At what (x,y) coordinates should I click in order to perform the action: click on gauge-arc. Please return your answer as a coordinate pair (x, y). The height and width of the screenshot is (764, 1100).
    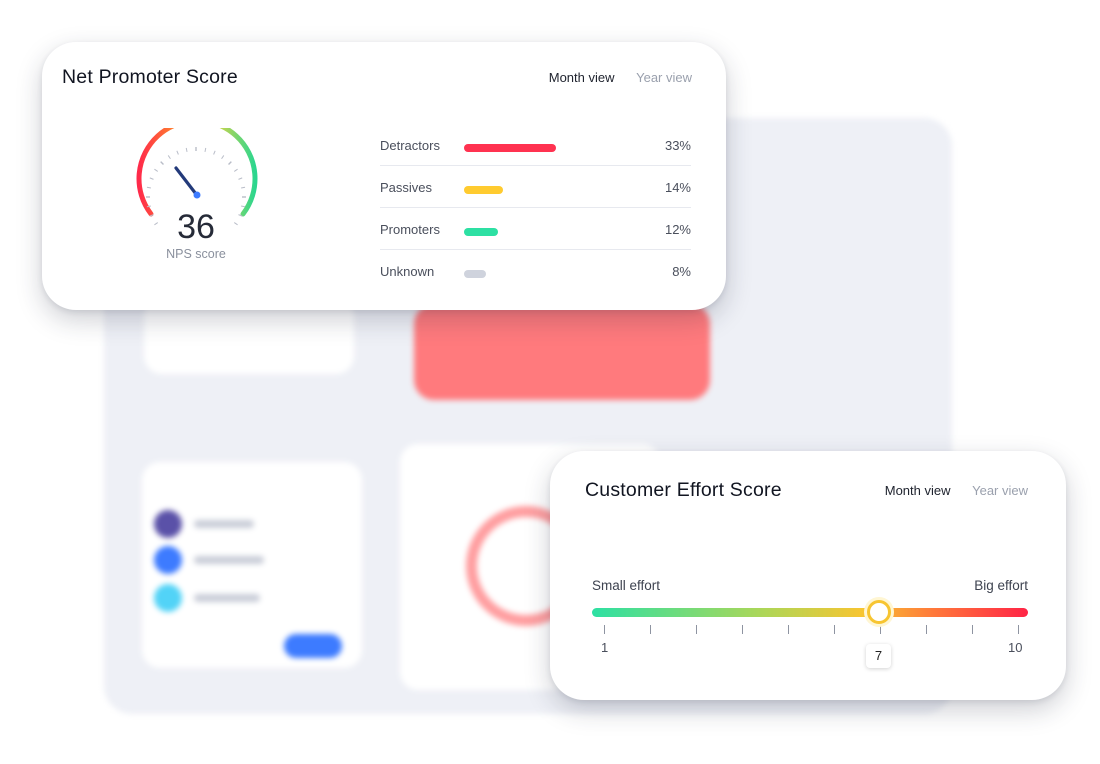
    Looking at the image, I should click on (197, 172).